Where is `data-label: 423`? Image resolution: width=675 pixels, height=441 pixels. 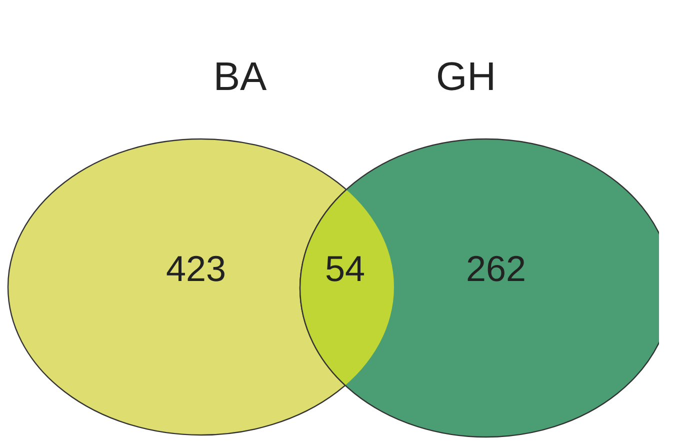
data-label: 423 is located at coordinates (196, 268).